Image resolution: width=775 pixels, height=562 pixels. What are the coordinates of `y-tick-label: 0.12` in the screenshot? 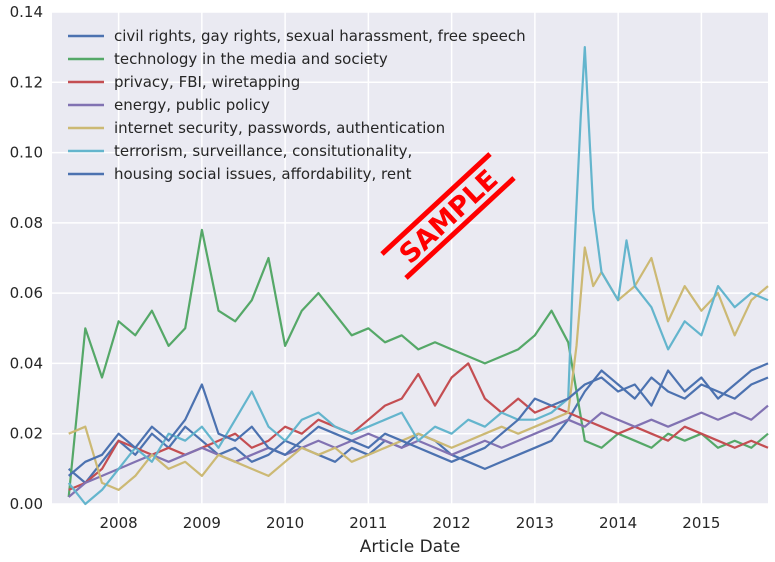 It's located at (26, 82).